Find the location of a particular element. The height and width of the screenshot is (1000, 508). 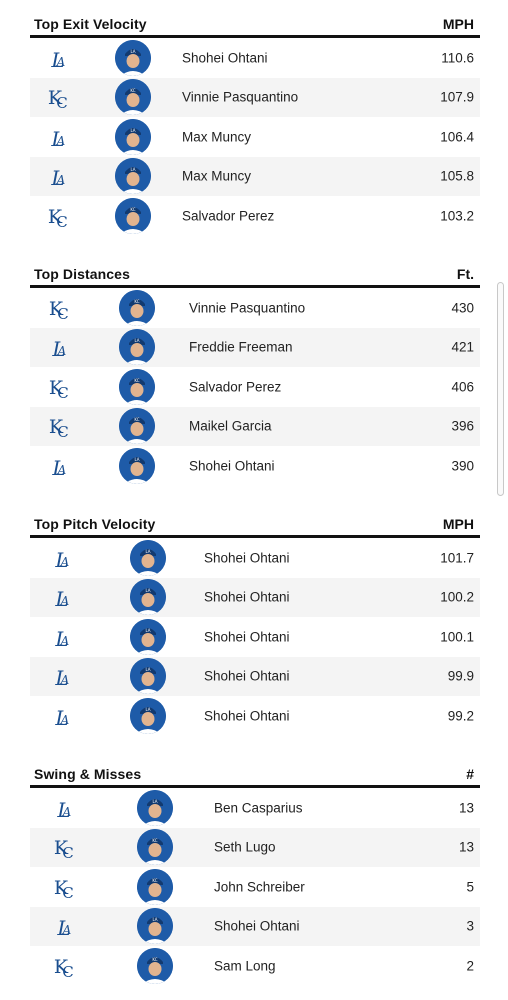

section-header: Top Distances Ft. is located at coordinates (255, 270).